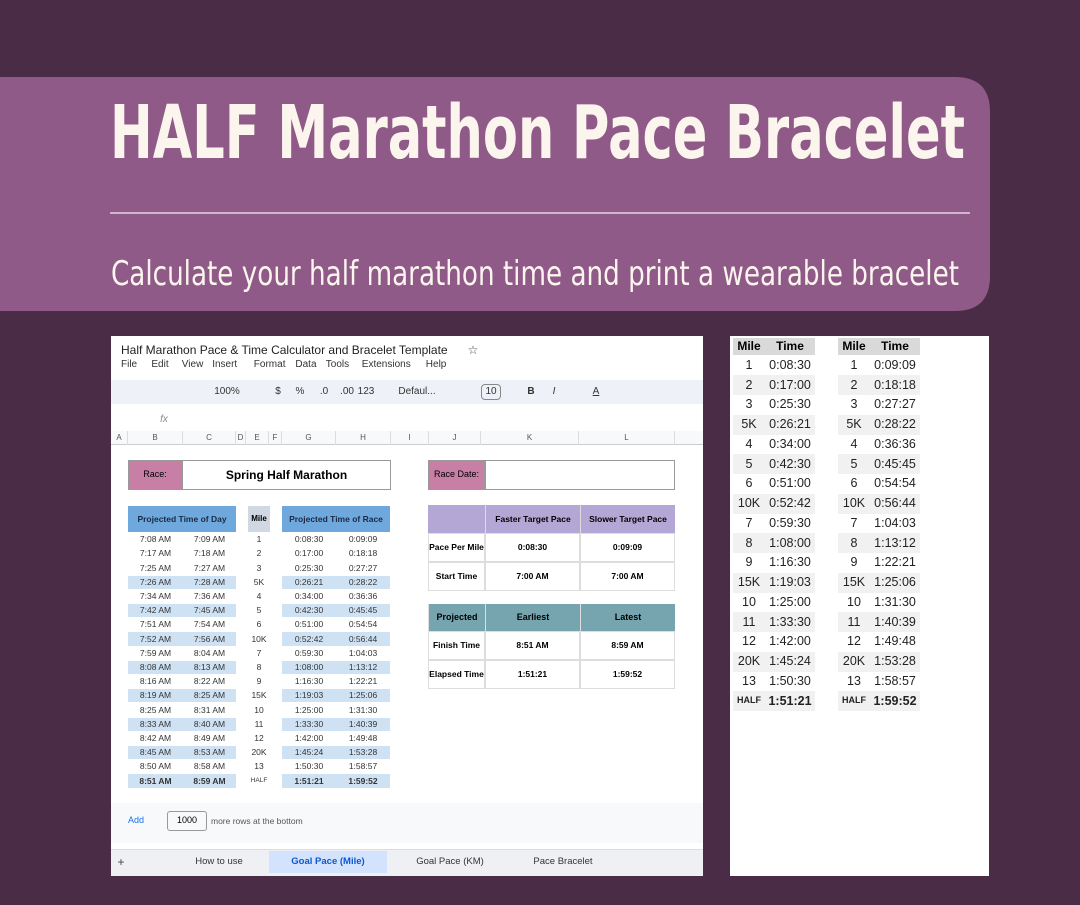  What do you see at coordinates (386, 364) in the screenshot?
I see `menu-item: Extensions` at bounding box center [386, 364].